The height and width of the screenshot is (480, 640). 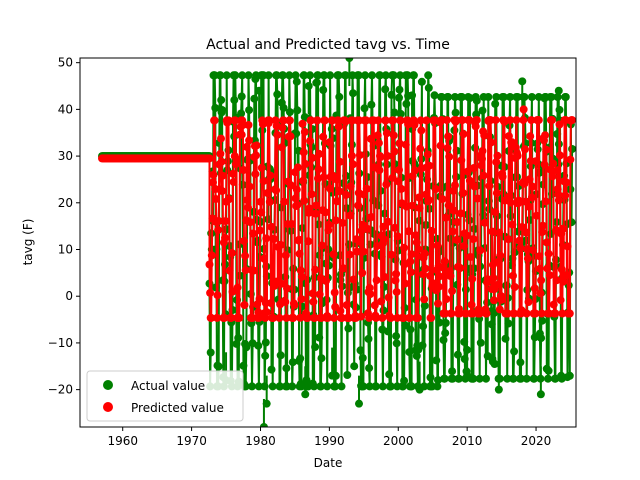 What do you see at coordinates (412, 95) in the screenshot?
I see `extreme-point` at bounding box center [412, 95].